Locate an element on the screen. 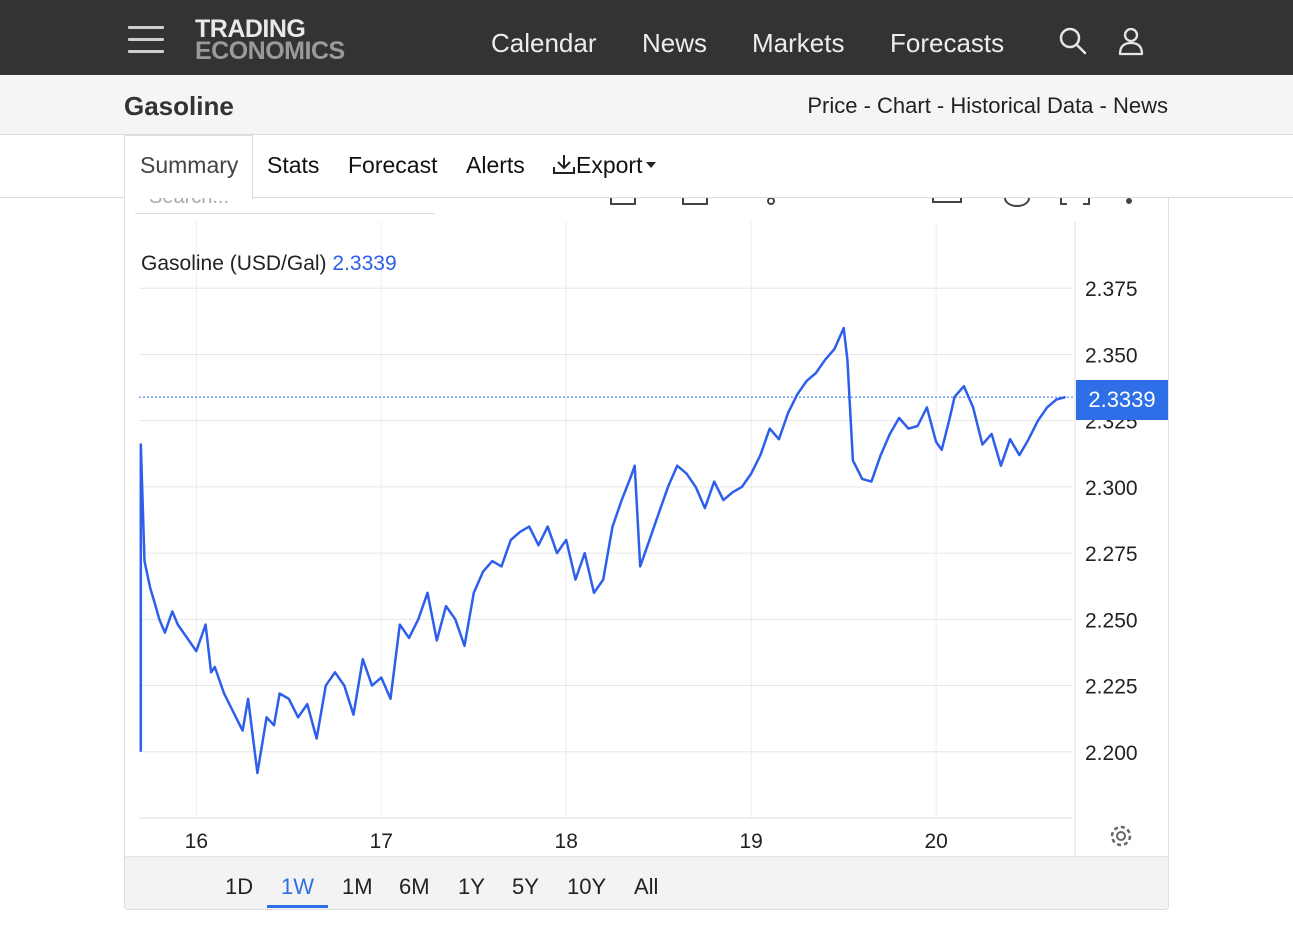 This screenshot has width=1293, height=925. chart-toolbar-icons is located at coordinates (871, 202).